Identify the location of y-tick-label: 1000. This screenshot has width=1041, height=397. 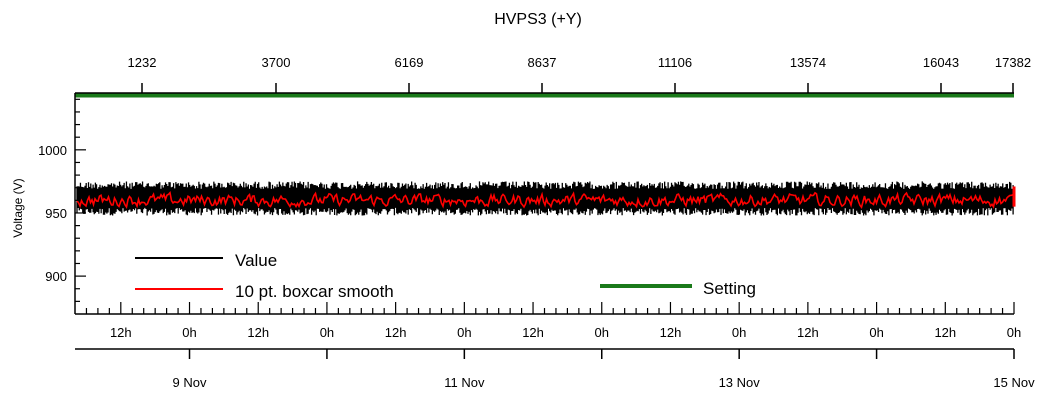
(52, 150).